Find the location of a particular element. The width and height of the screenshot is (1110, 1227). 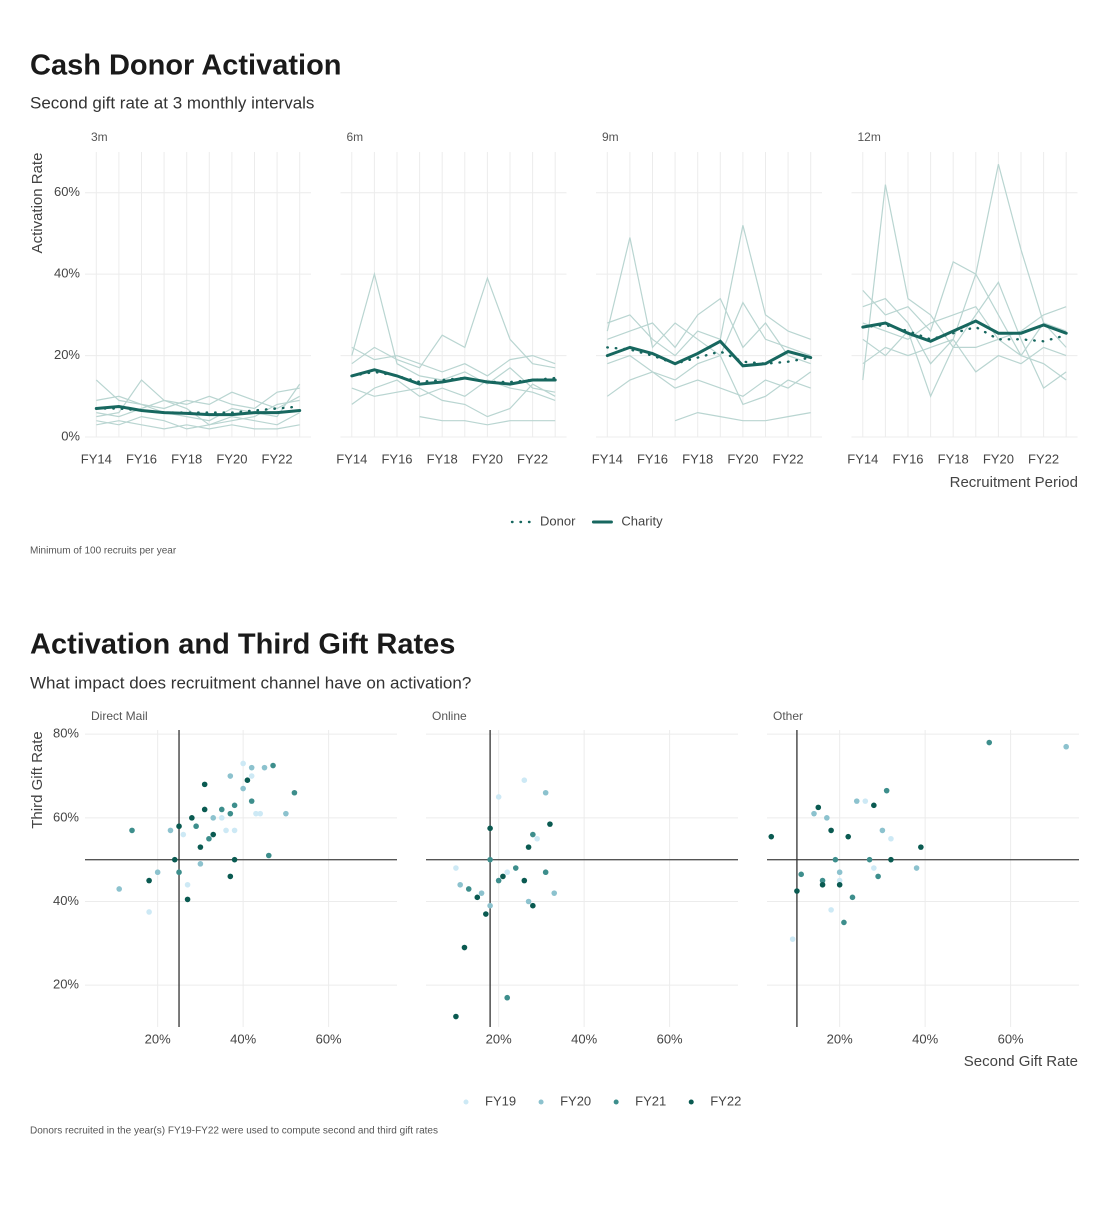

chart-subtitle: Second gift rate at 3 monthly intervals is located at coordinates (172, 102).